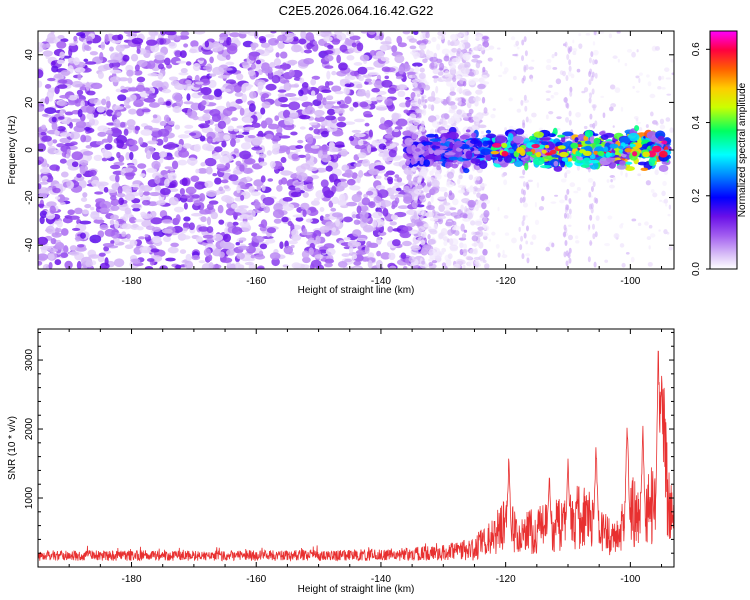 Image resolution: width=750 pixels, height=600 pixels. I want to click on x-tick-label: -120, so click(506, 281).